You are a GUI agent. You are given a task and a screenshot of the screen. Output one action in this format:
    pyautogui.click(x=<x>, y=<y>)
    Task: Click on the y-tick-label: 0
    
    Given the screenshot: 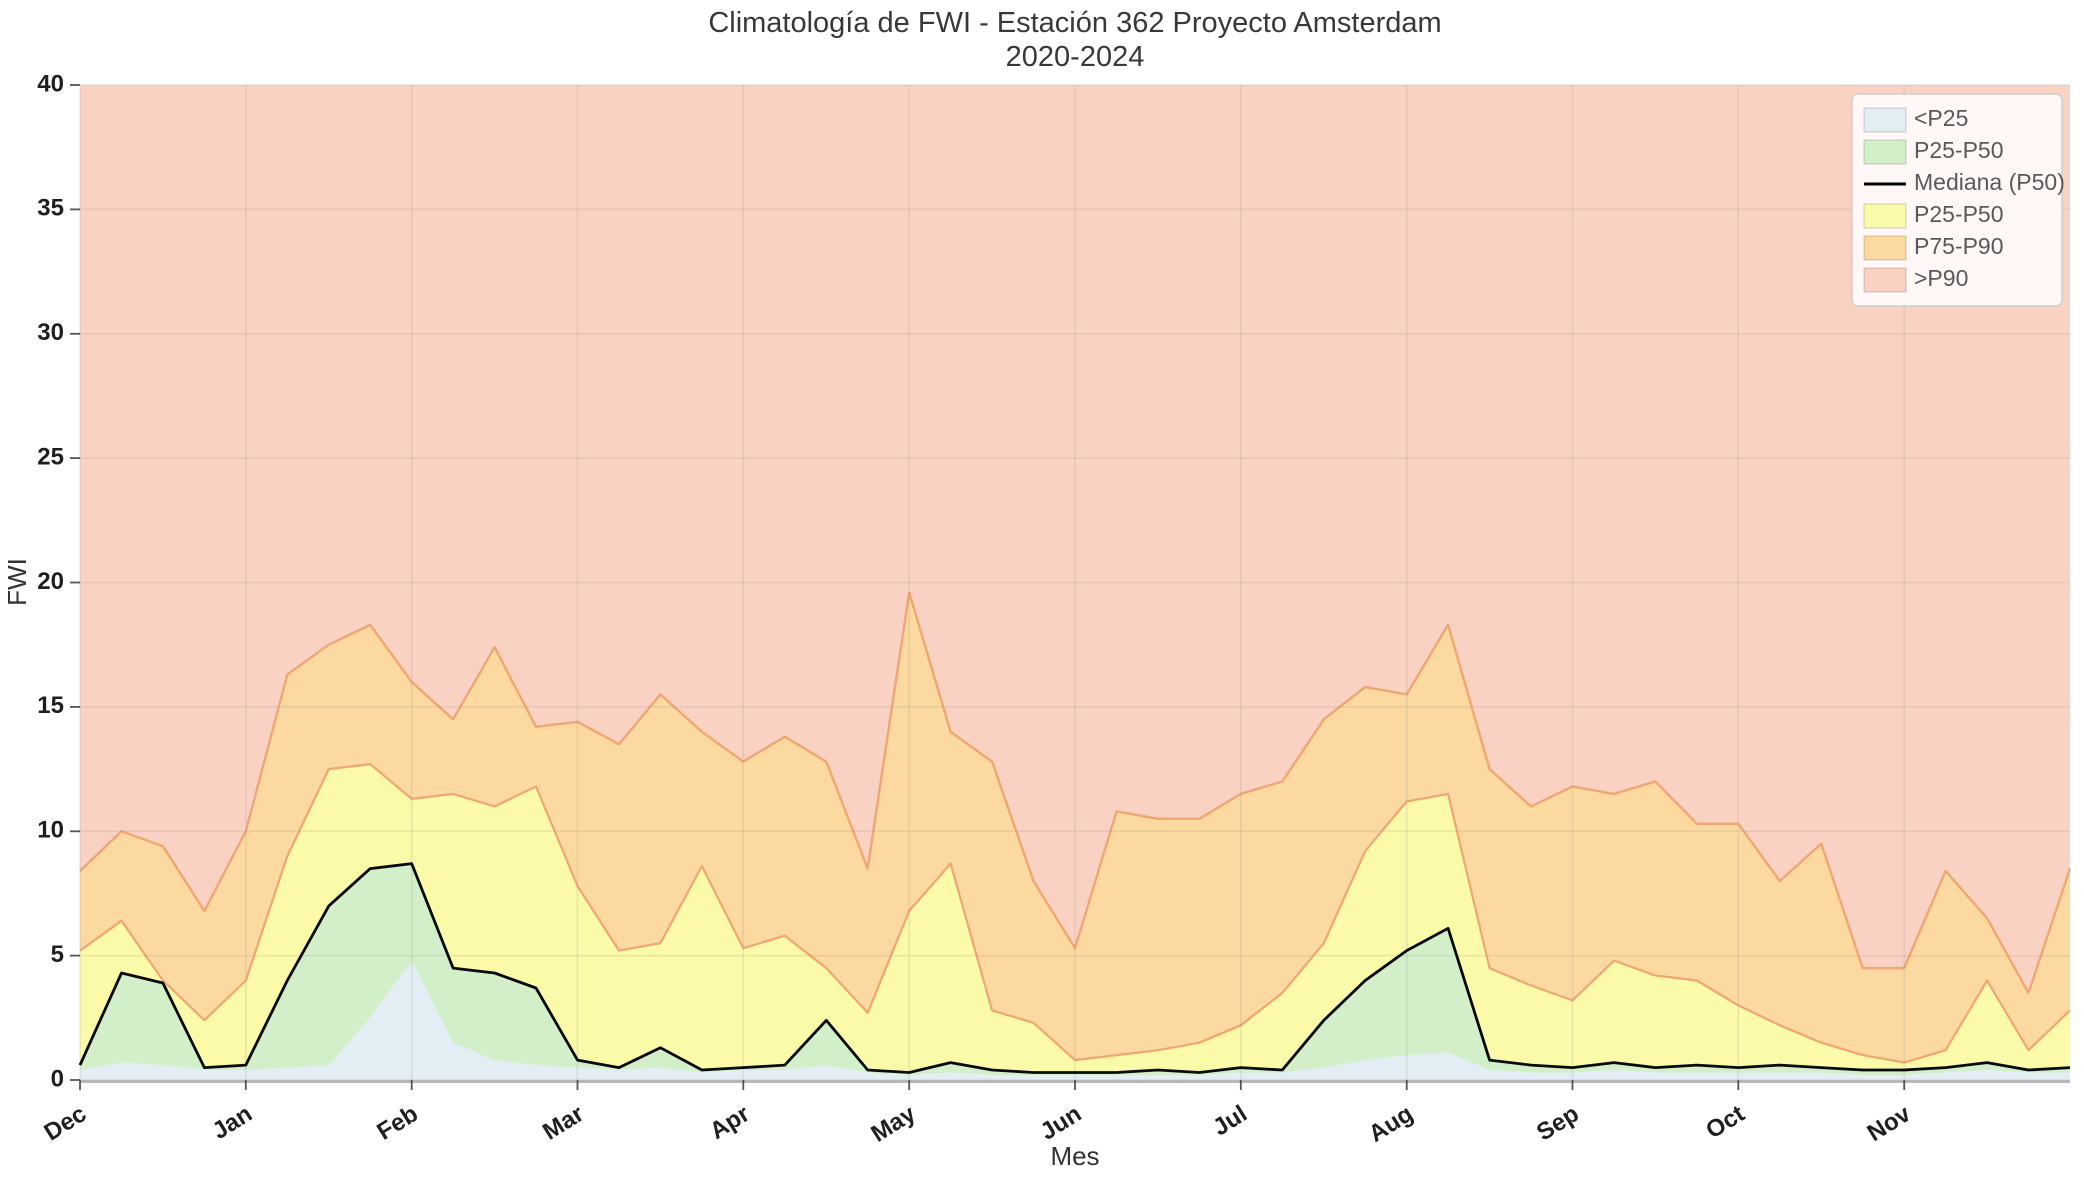 What is the action you would take?
    pyautogui.click(x=57, y=1078)
    